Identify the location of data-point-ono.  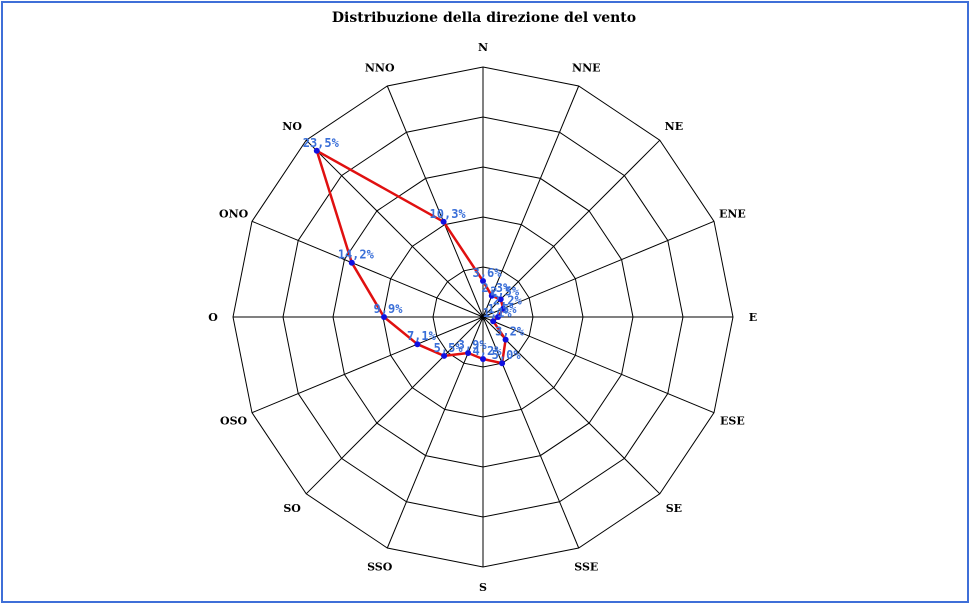
(351, 262).